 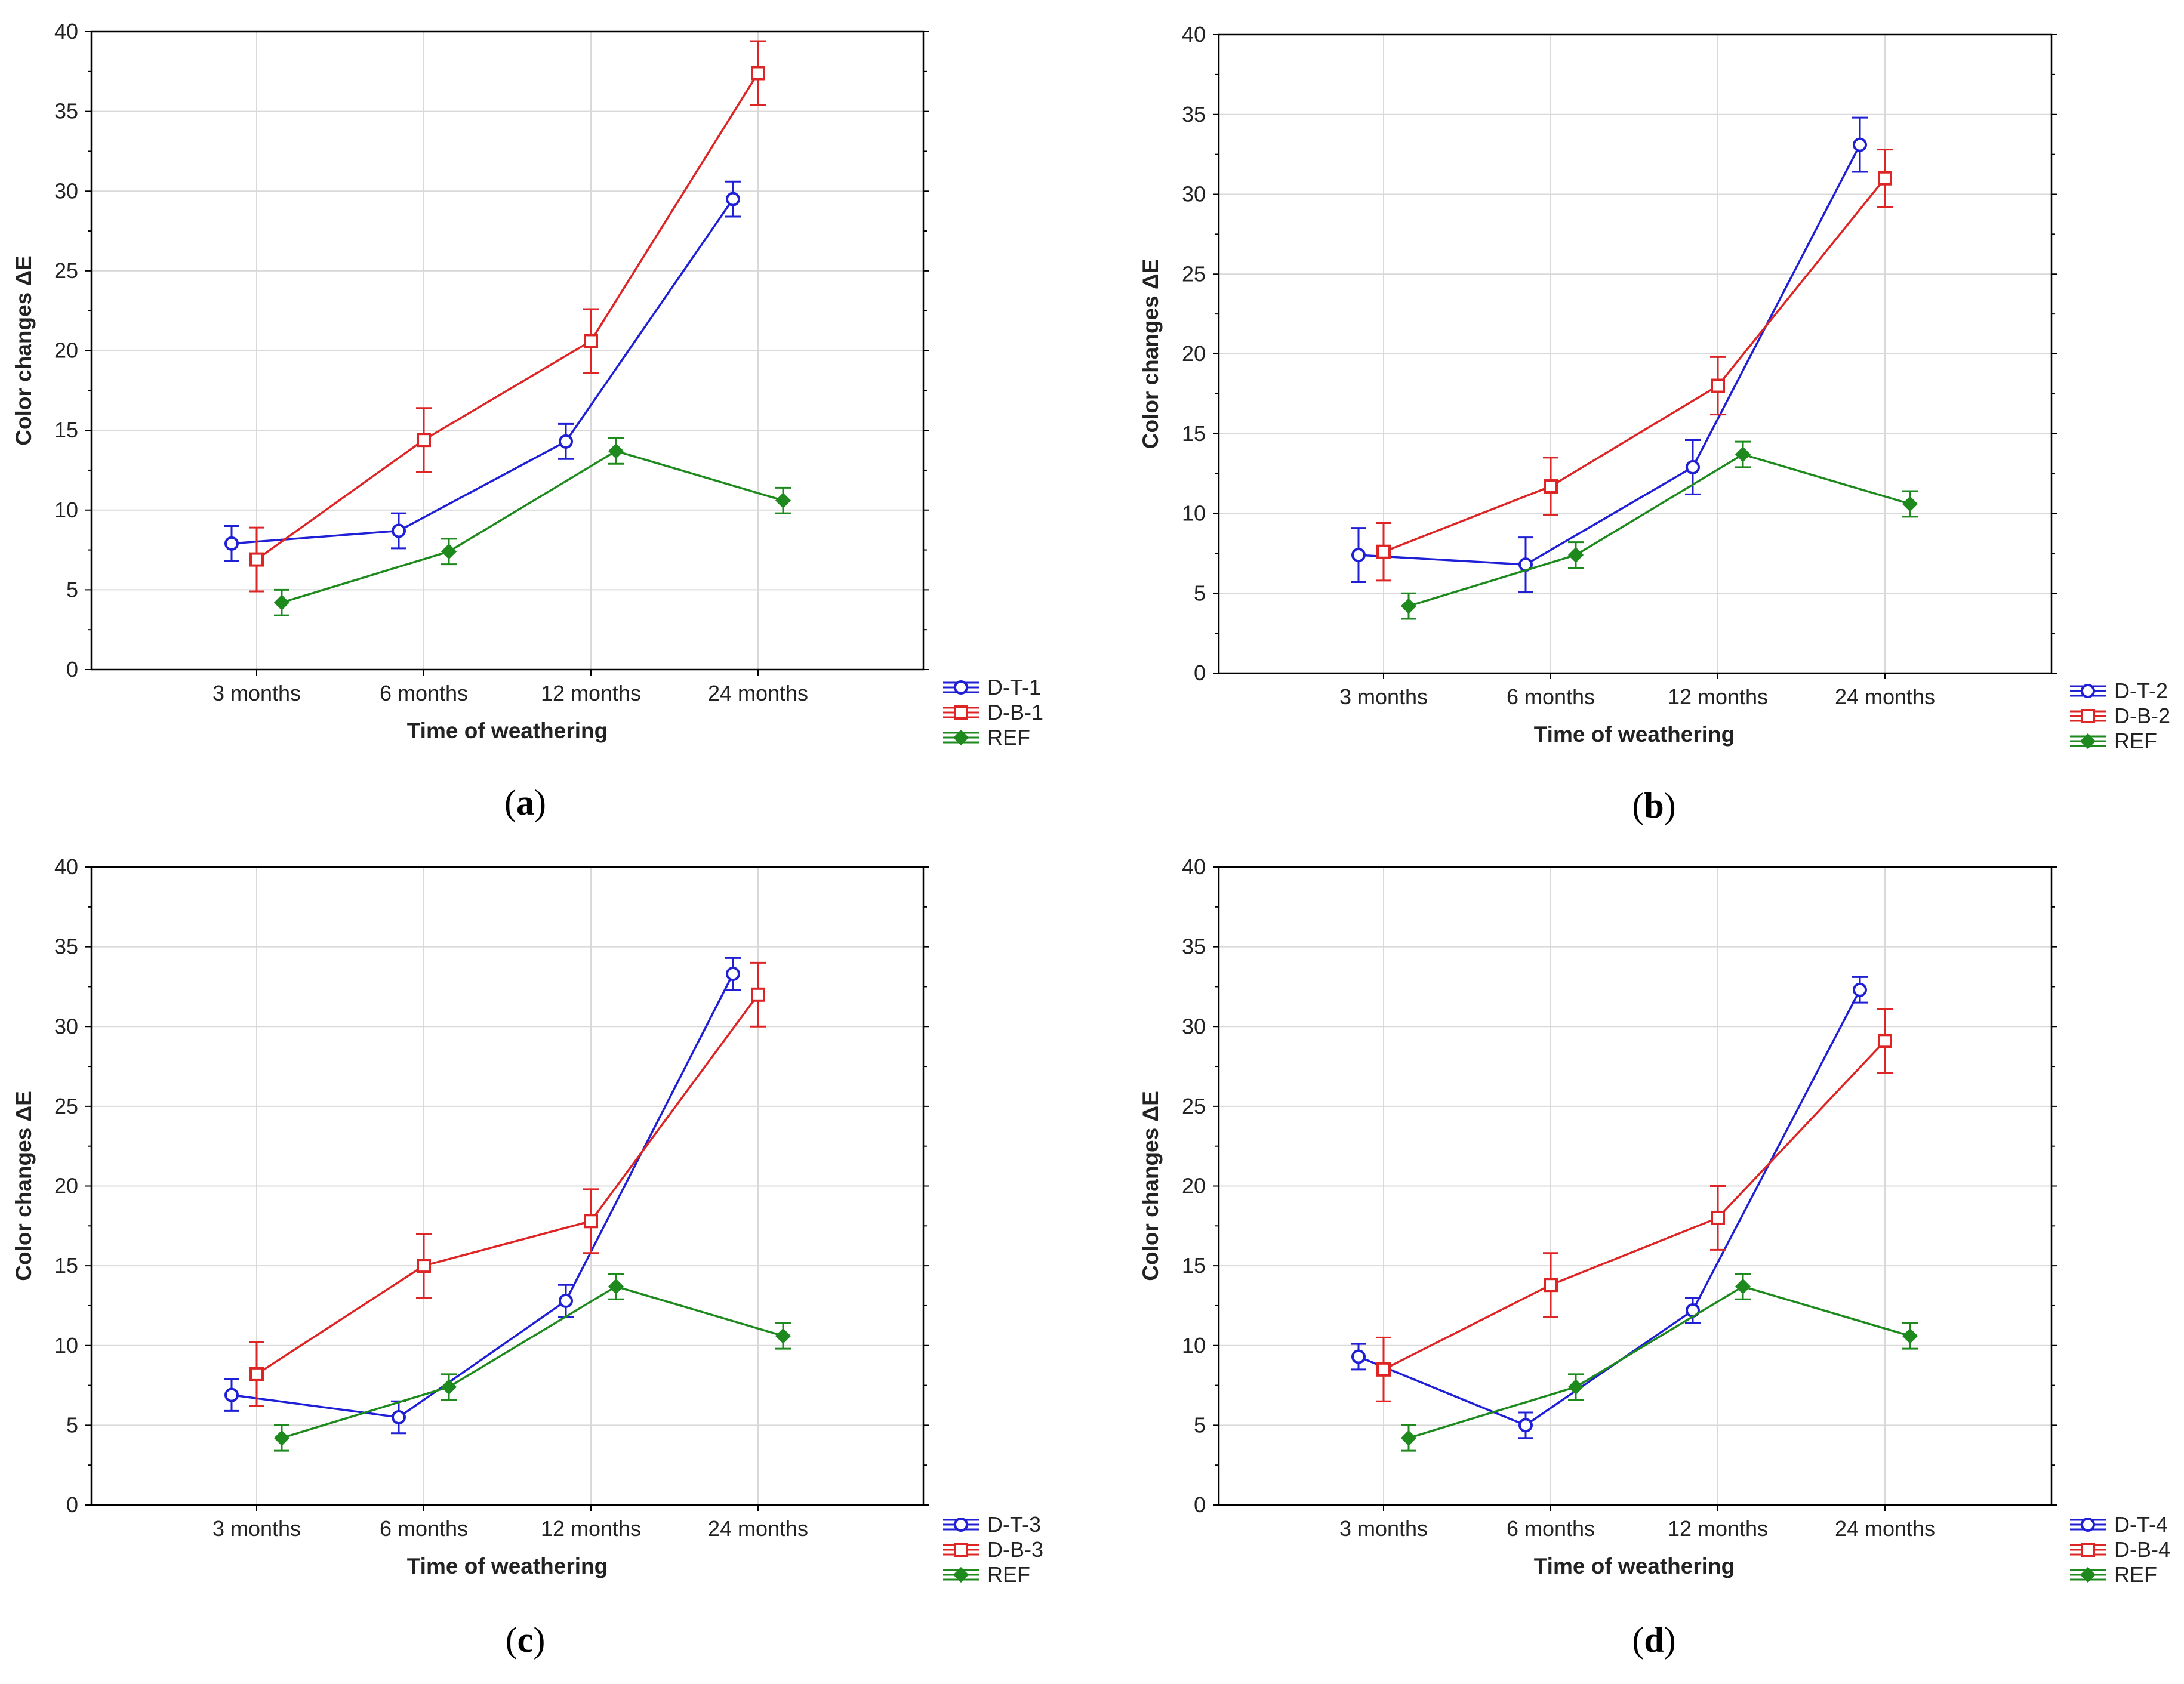 What do you see at coordinates (2142, 1549) in the screenshot?
I see `legend-label-D-B-4: D-B-4` at bounding box center [2142, 1549].